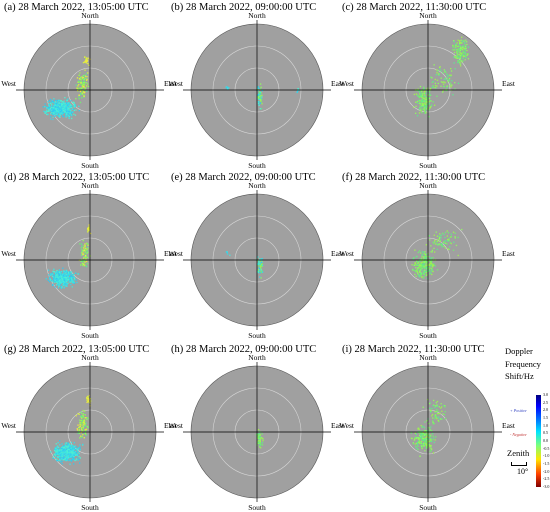  What do you see at coordinates (90, 335) in the screenshot?
I see `direction-south: South` at bounding box center [90, 335].